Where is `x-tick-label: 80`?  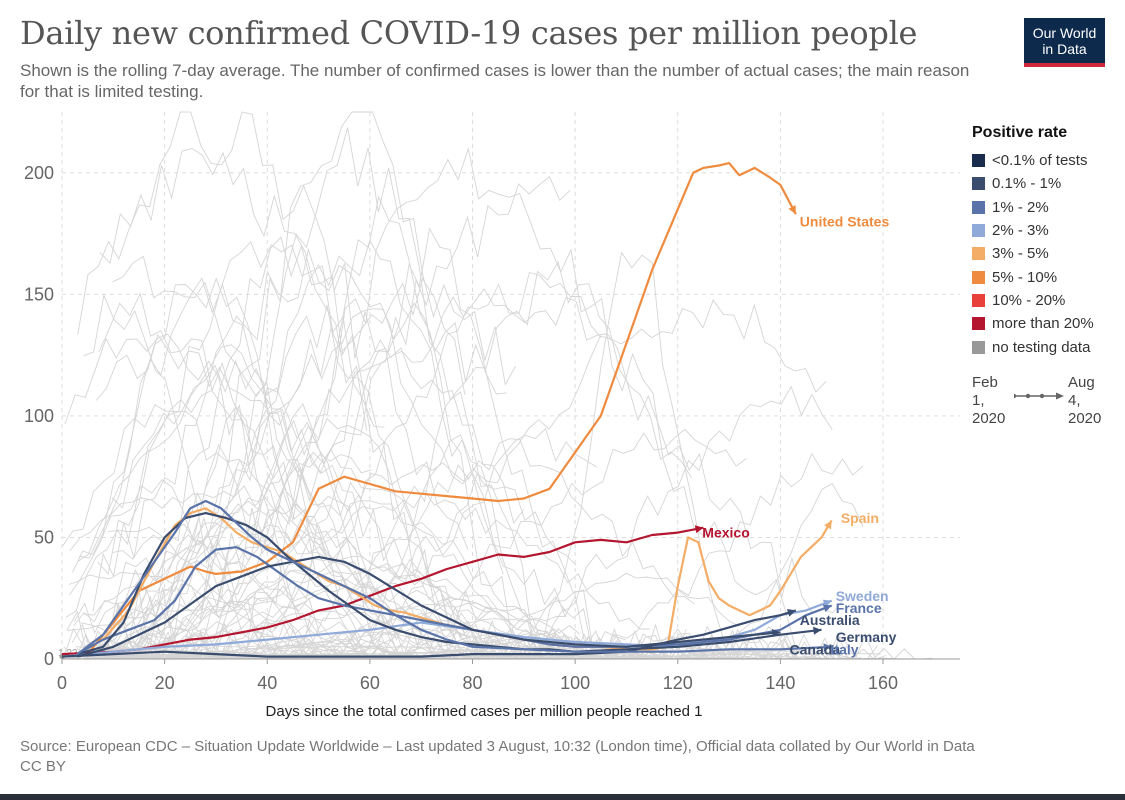
x-tick-label: 80 is located at coordinates (472, 683).